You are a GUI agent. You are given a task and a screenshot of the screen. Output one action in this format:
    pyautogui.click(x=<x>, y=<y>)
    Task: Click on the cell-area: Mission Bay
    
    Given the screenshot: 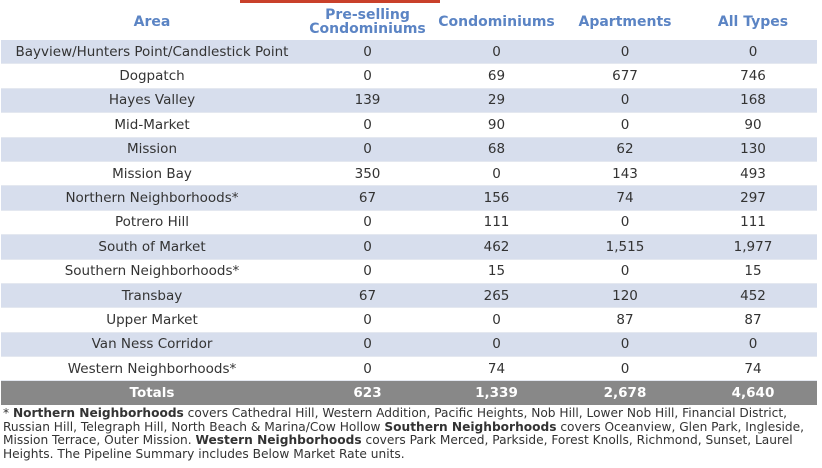 What is the action you would take?
    pyautogui.click(x=152, y=174)
    